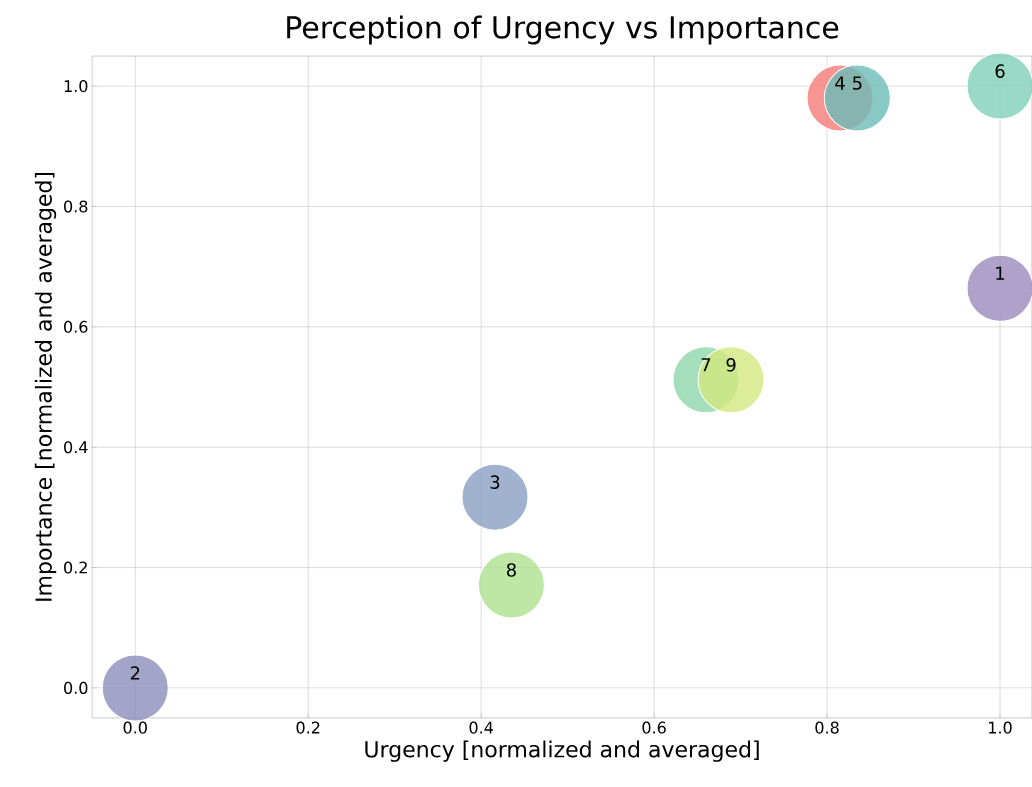 This screenshot has width=1032, height=787. Describe the element at coordinates (563, 30) in the screenshot. I see `chart-title: Perception of Urgency vs Importance` at that location.